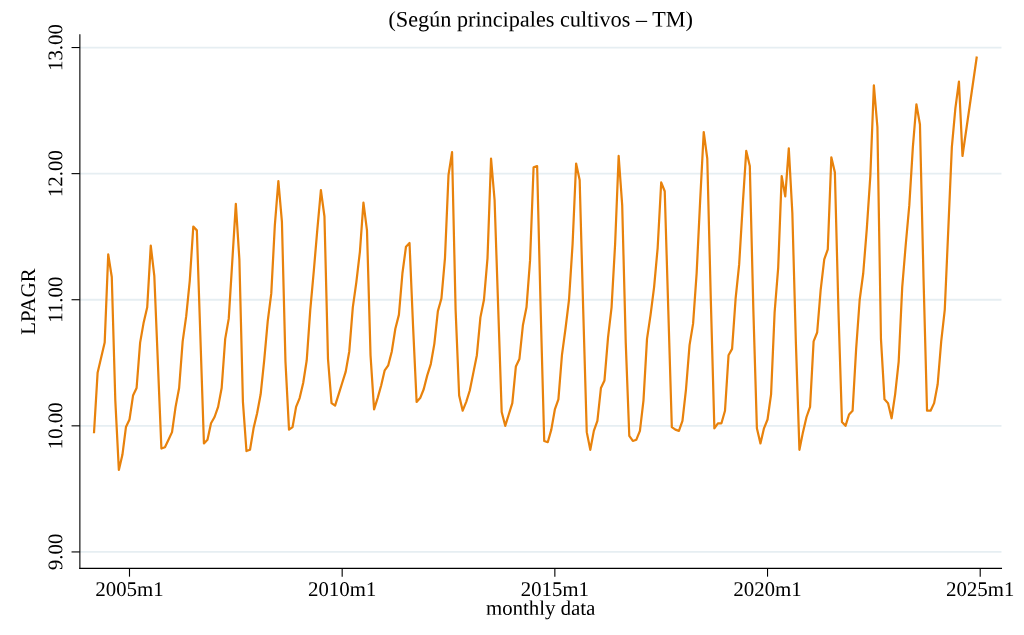  Describe the element at coordinates (540, 21) in the screenshot. I see `chart-subtitle: (Según principales cultivos – TM)` at that location.